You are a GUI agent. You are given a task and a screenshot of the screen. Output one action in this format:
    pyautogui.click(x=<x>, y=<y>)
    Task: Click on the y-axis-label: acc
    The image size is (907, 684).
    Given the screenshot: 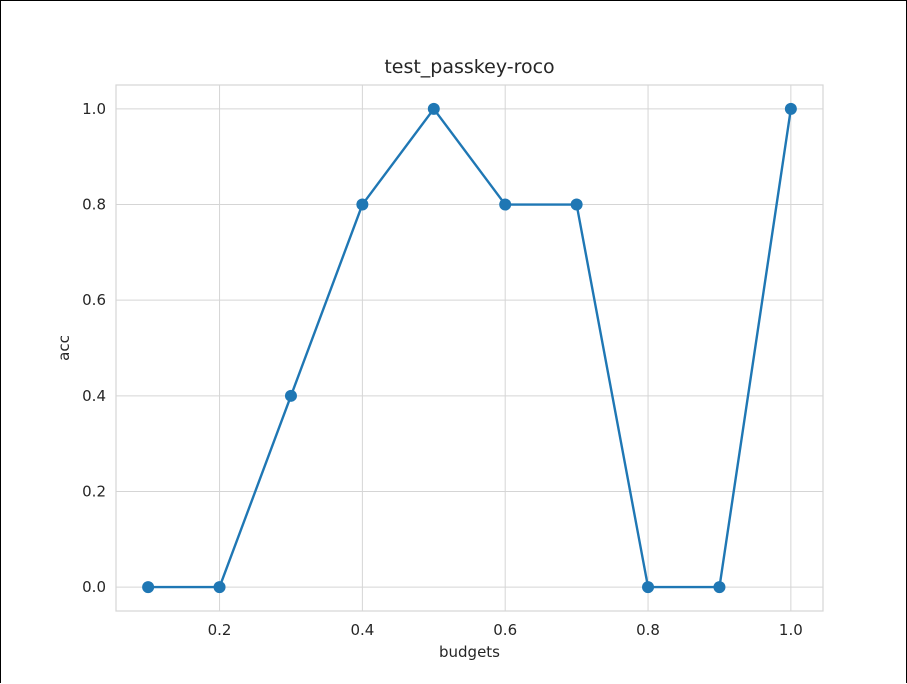 What is the action you would take?
    pyautogui.click(x=64, y=348)
    